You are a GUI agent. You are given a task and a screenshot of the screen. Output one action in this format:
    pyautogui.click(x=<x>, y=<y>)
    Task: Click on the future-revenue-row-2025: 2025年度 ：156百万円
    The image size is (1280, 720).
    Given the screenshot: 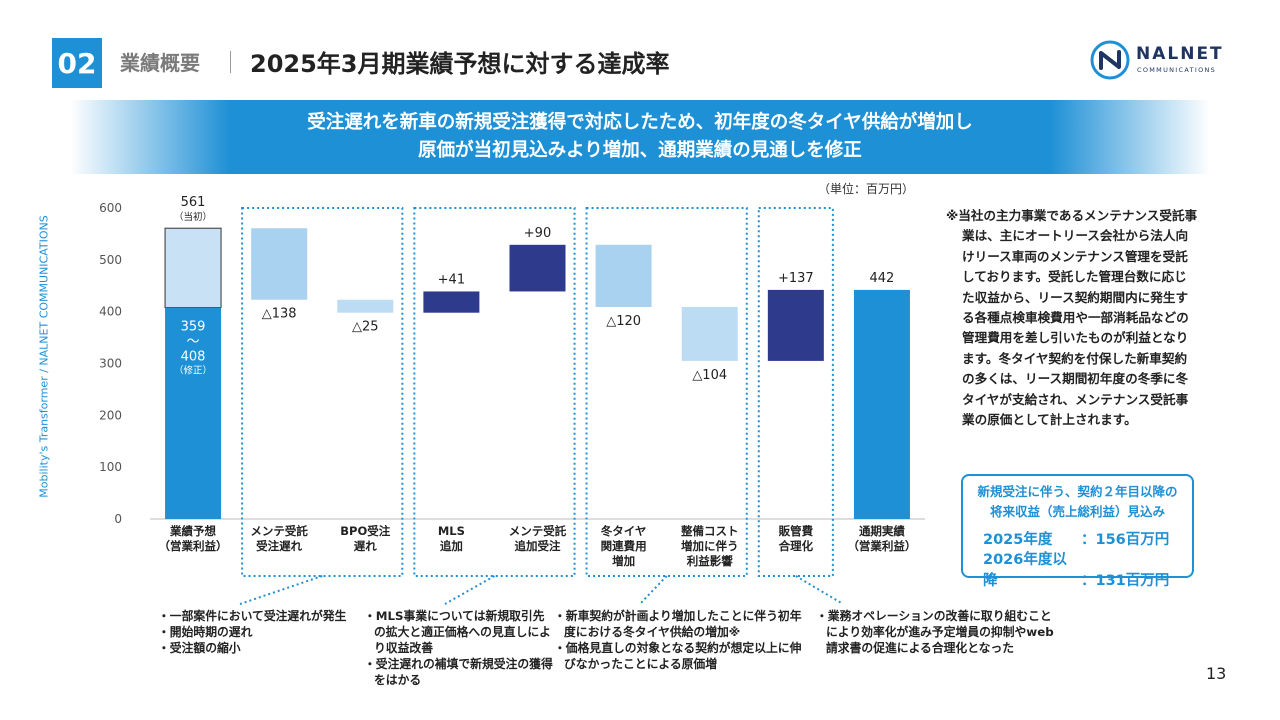 What is the action you would take?
    pyautogui.click(x=1076, y=538)
    